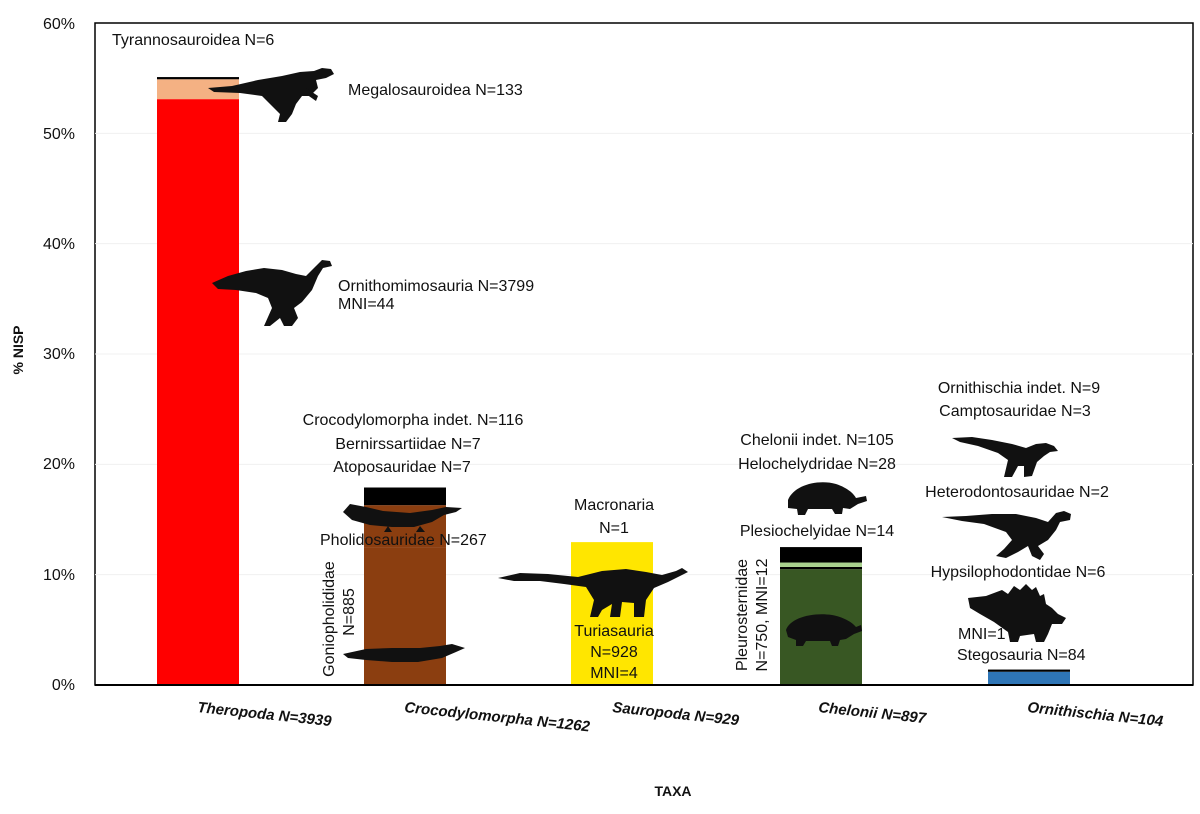 The width and height of the screenshot is (1200, 814). I want to click on annotation-goniopholididae-n: N=885, so click(349, 612).